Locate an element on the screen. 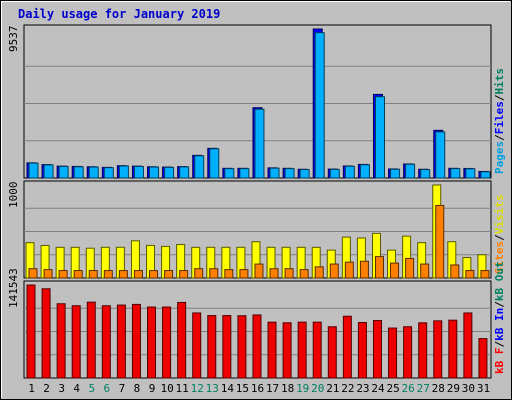 The width and height of the screenshot is (512, 400). legend-item: kB In is located at coordinates (499, 324).